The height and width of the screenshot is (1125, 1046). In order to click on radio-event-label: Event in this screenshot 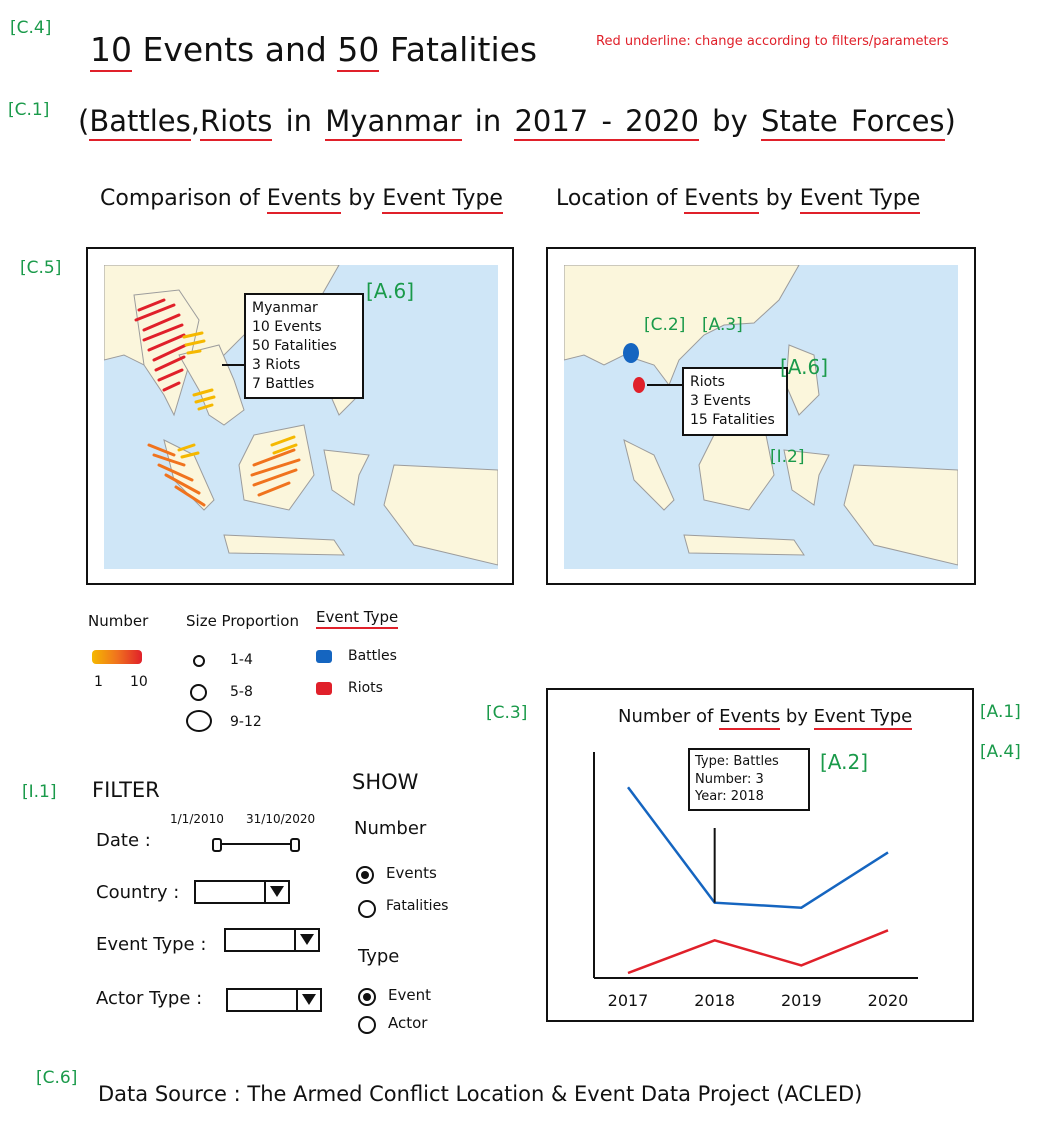, I will do `click(409, 995)`.